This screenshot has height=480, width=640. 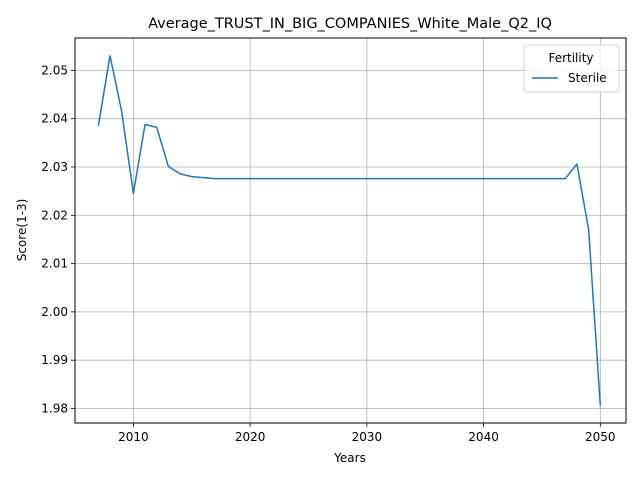 I want to click on x-tick-label: 2030, so click(x=367, y=437).